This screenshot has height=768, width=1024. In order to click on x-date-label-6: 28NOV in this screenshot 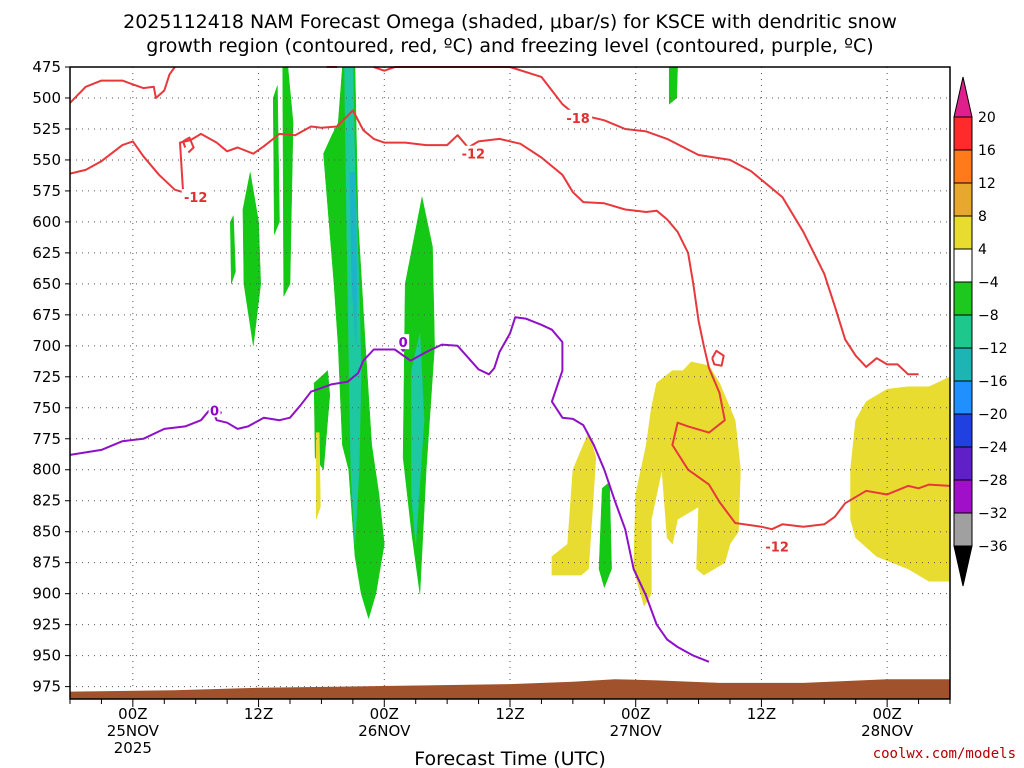, I will do `click(887, 731)`.